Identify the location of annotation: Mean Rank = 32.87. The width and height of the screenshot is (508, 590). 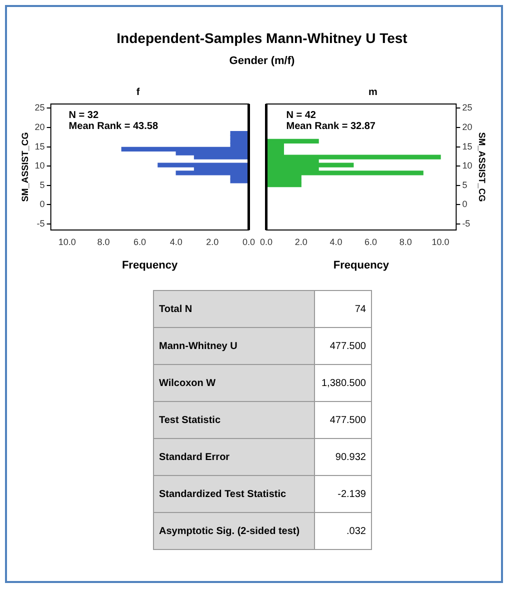
(331, 126).